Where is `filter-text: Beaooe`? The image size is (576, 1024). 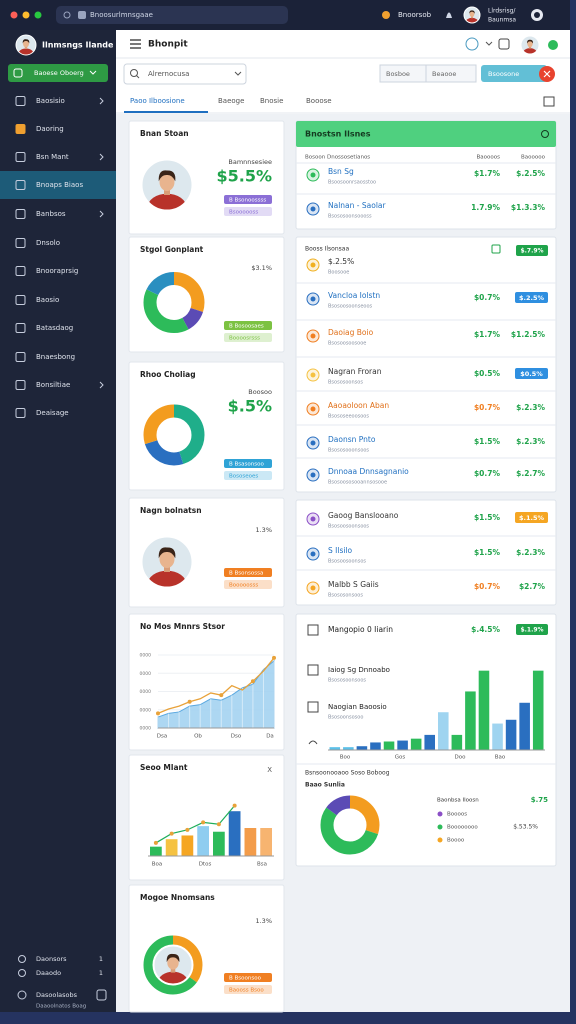
filter-text: Beaooe is located at coordinates (444, 74).